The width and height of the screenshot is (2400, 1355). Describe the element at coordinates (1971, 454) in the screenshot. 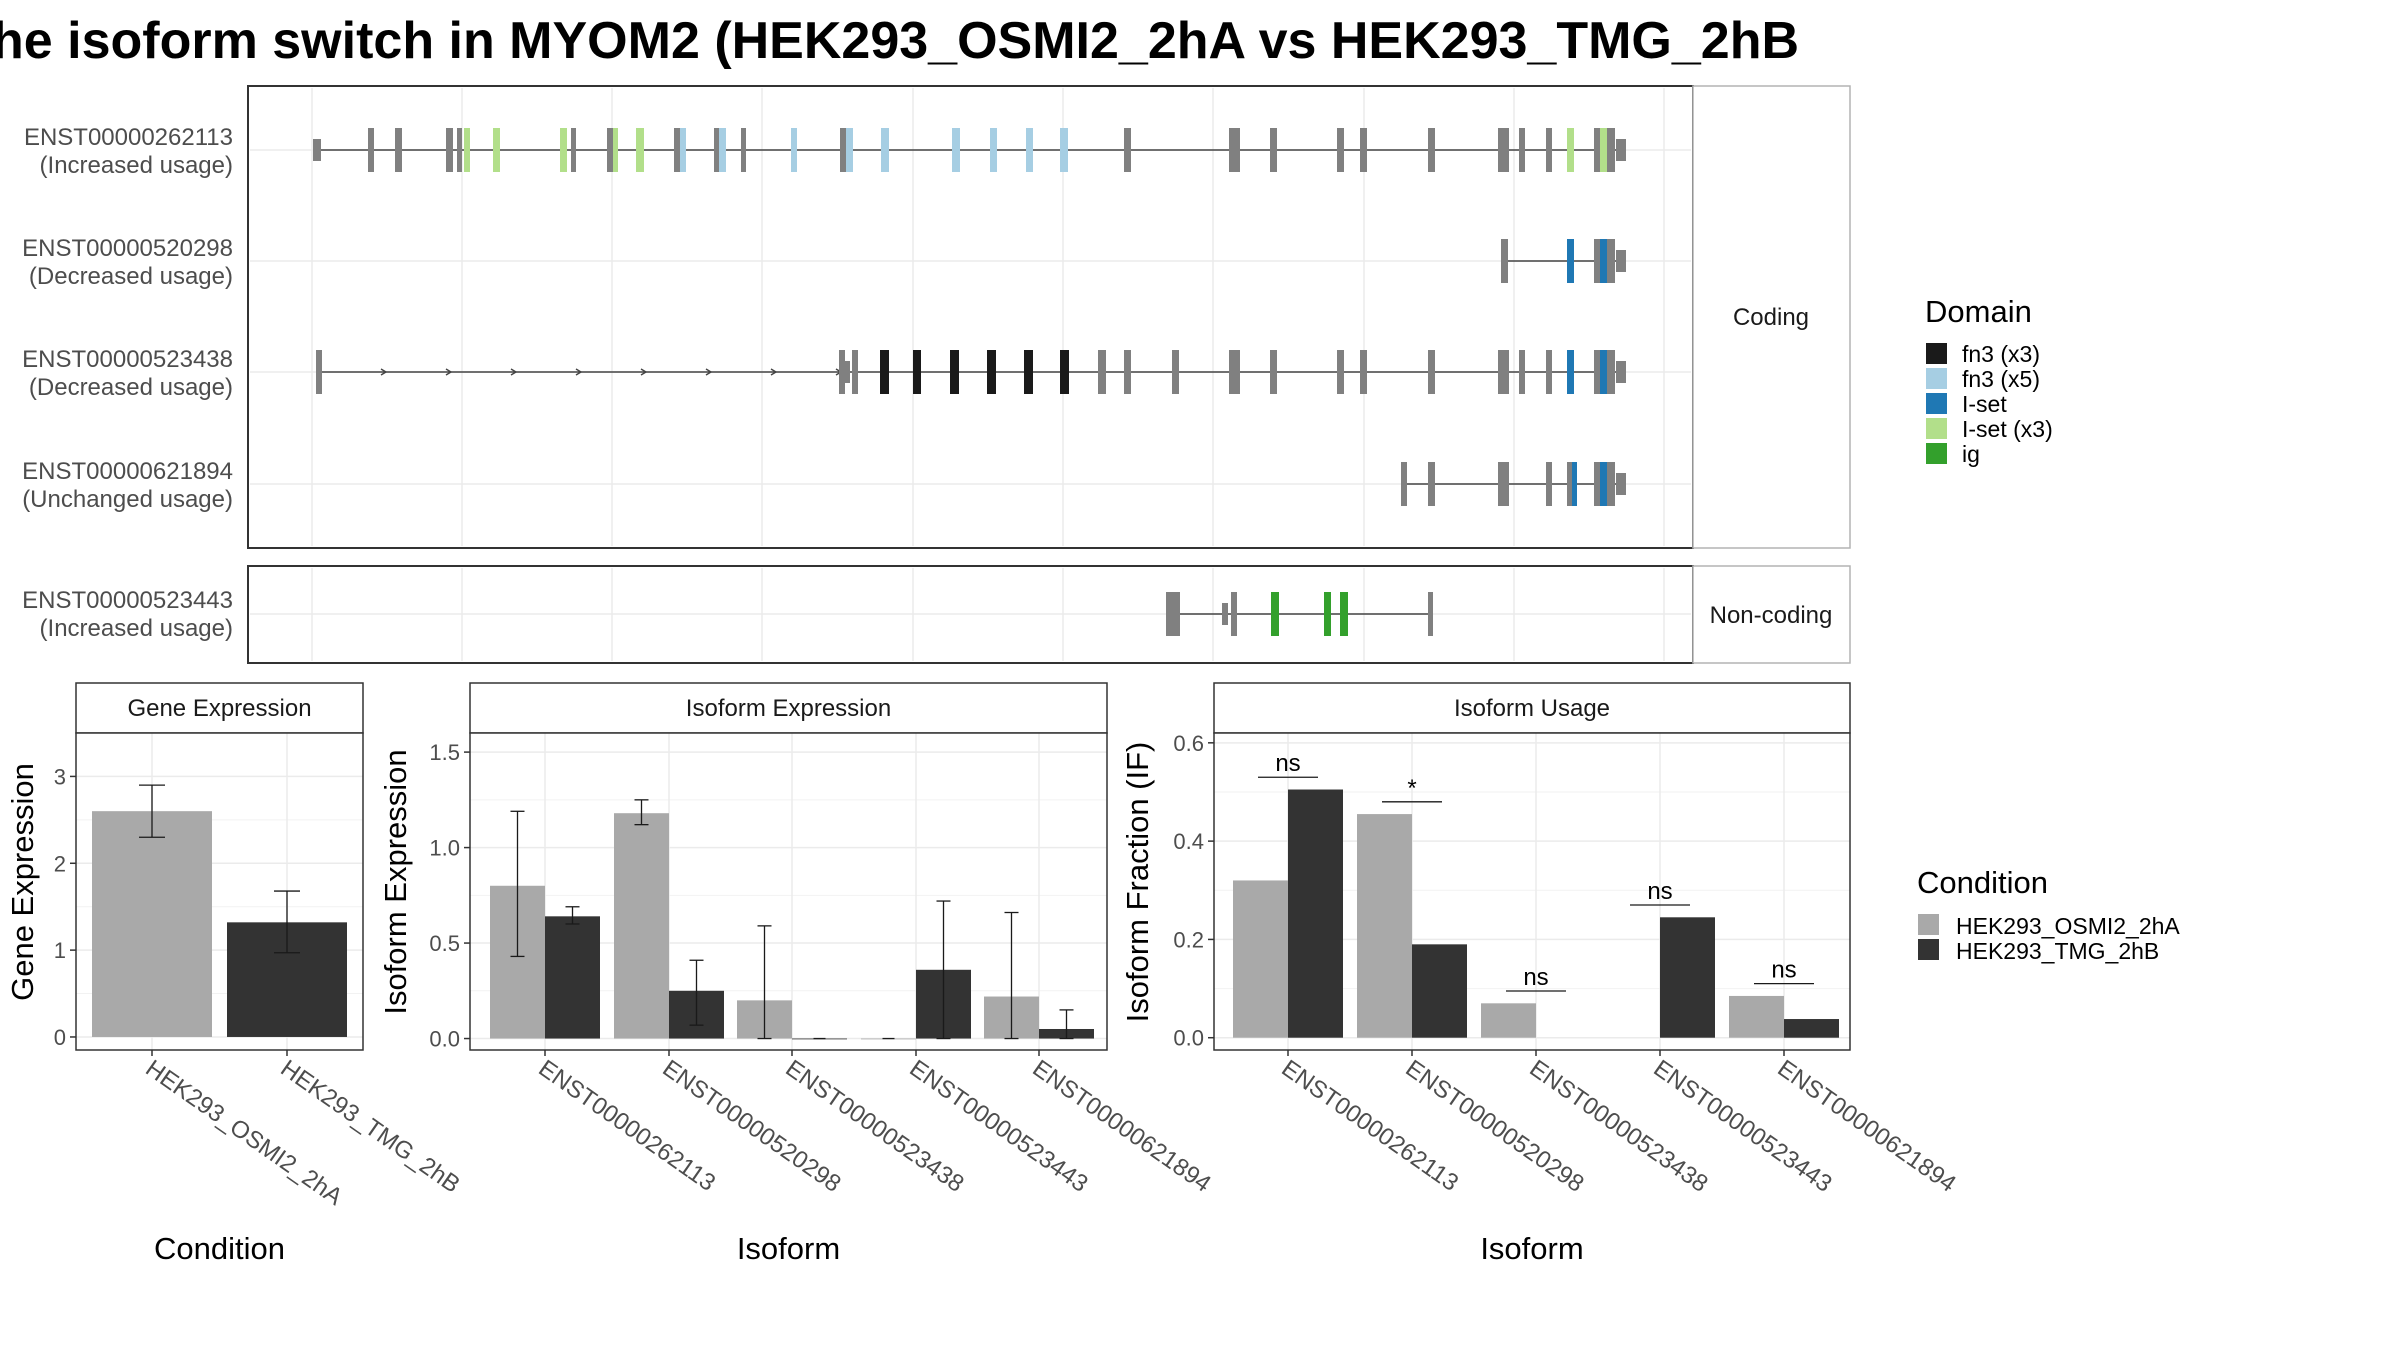

I see `legend-label-ig: ig` at that location.